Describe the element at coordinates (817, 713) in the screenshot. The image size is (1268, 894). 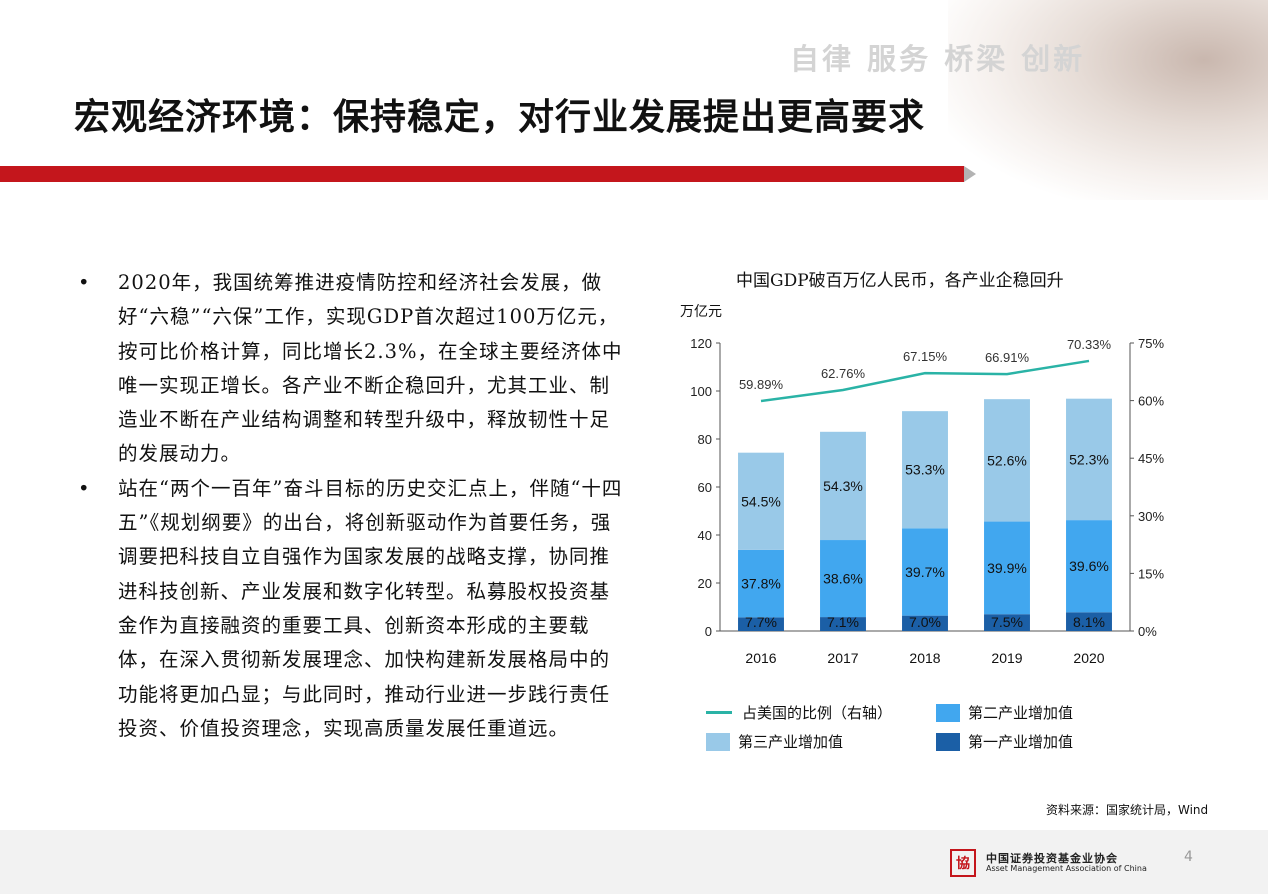
I see `legend-label: 占美国的比例（右轴）` at that location.